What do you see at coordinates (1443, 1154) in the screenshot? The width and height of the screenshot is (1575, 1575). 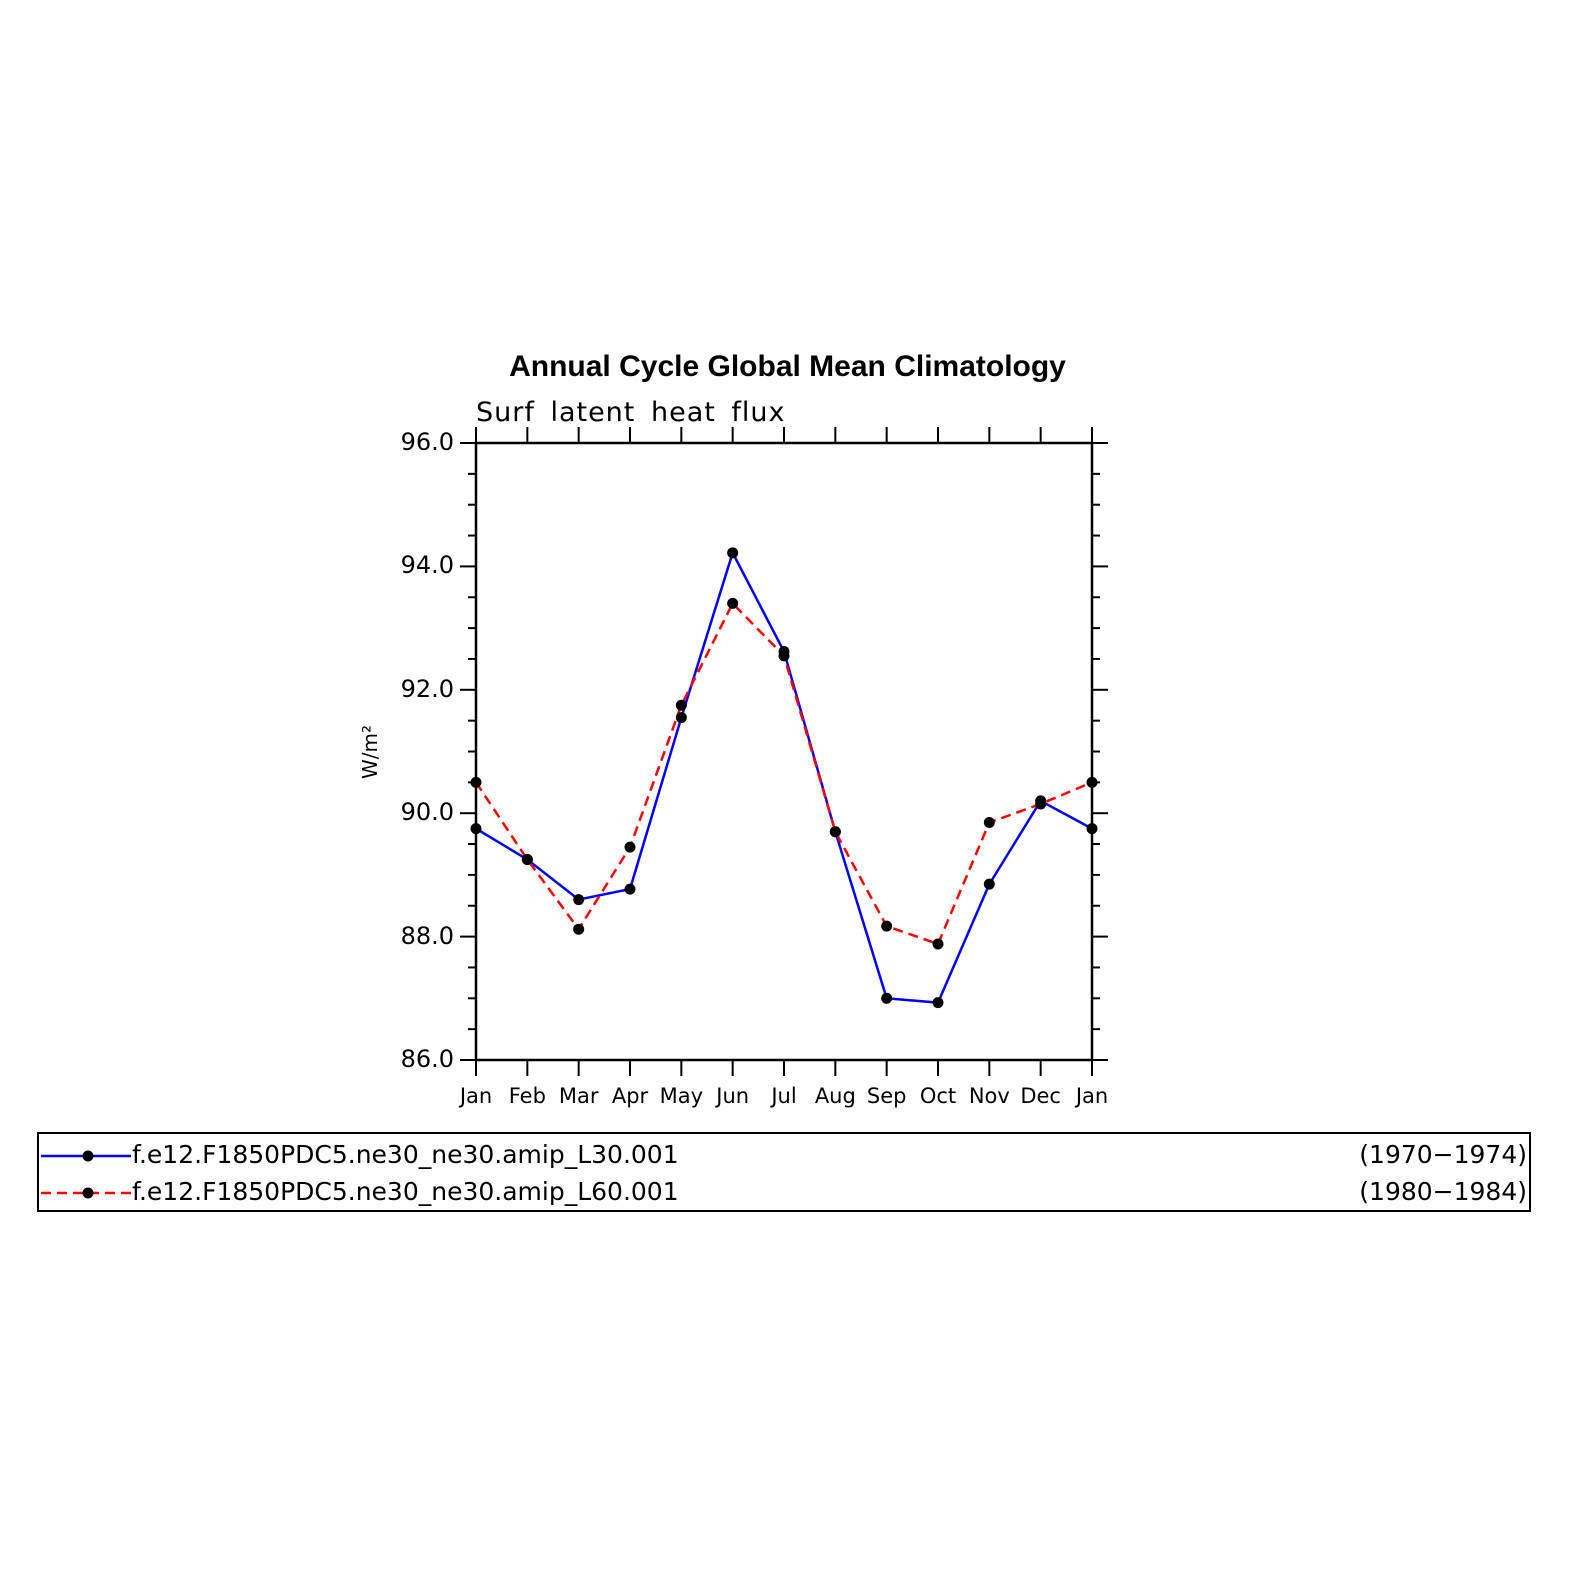 I see `legend-series-period: (1970−1974)` at bounding box center [1443, 1154].